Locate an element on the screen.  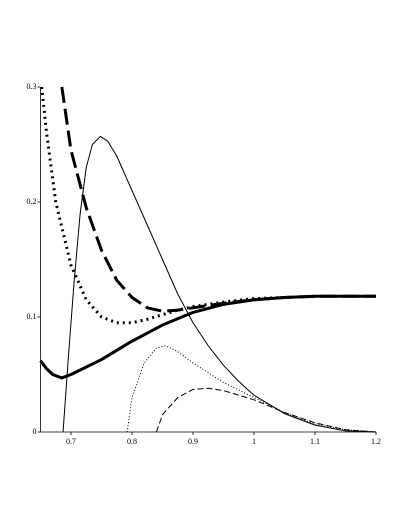
x-tick-label: 0.8 is located at coordinates (132, 441).